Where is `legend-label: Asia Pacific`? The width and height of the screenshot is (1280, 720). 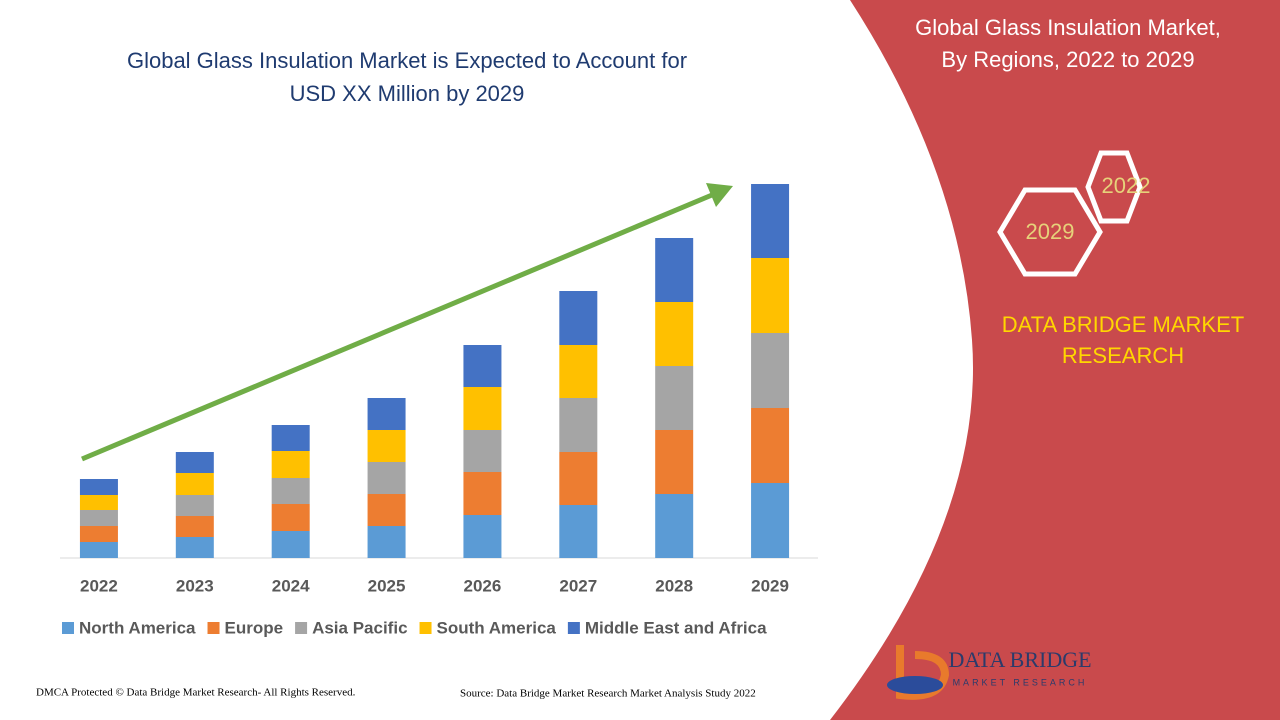 legend-label: Asia Pacific is located at coordinates (359, 627).